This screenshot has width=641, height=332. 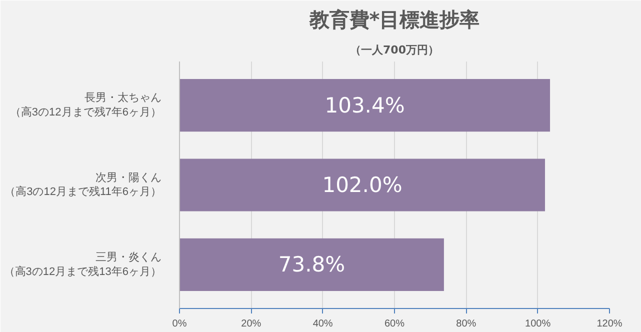 What do you see at coordinates (466, 324) in the screenshot?
I see `x-tick-label: 80%` at bounding box center [466, 324].